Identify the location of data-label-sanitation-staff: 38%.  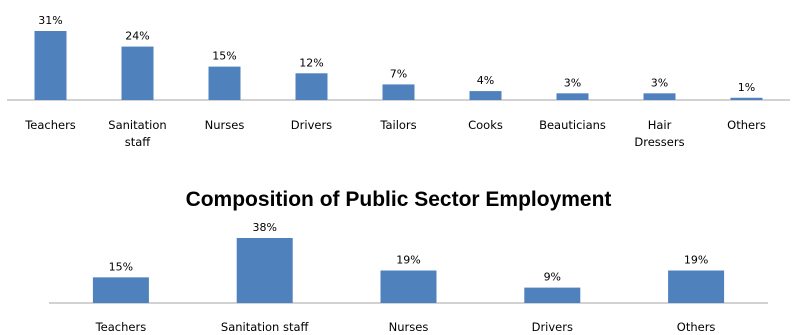
(264, 227).